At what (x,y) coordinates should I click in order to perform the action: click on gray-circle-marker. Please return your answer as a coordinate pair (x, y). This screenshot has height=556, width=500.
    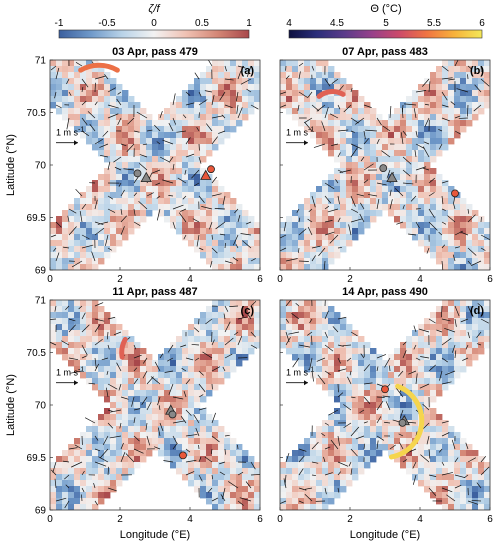
    Looking at the image, I should click on (172, 414).